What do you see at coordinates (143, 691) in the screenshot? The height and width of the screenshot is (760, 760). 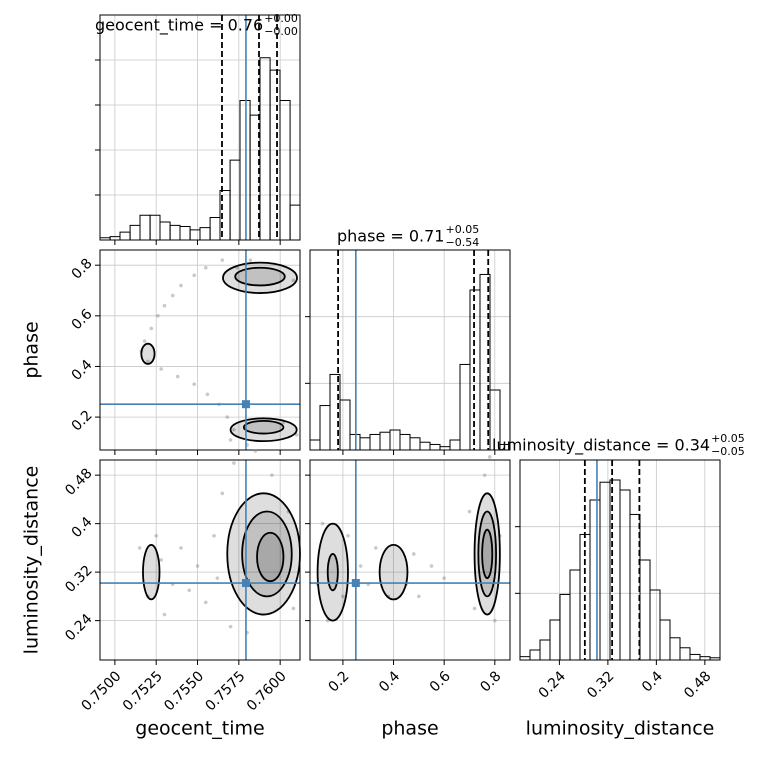 I see `x-tick-label: 0.7525` at bounding box center [143, 691].